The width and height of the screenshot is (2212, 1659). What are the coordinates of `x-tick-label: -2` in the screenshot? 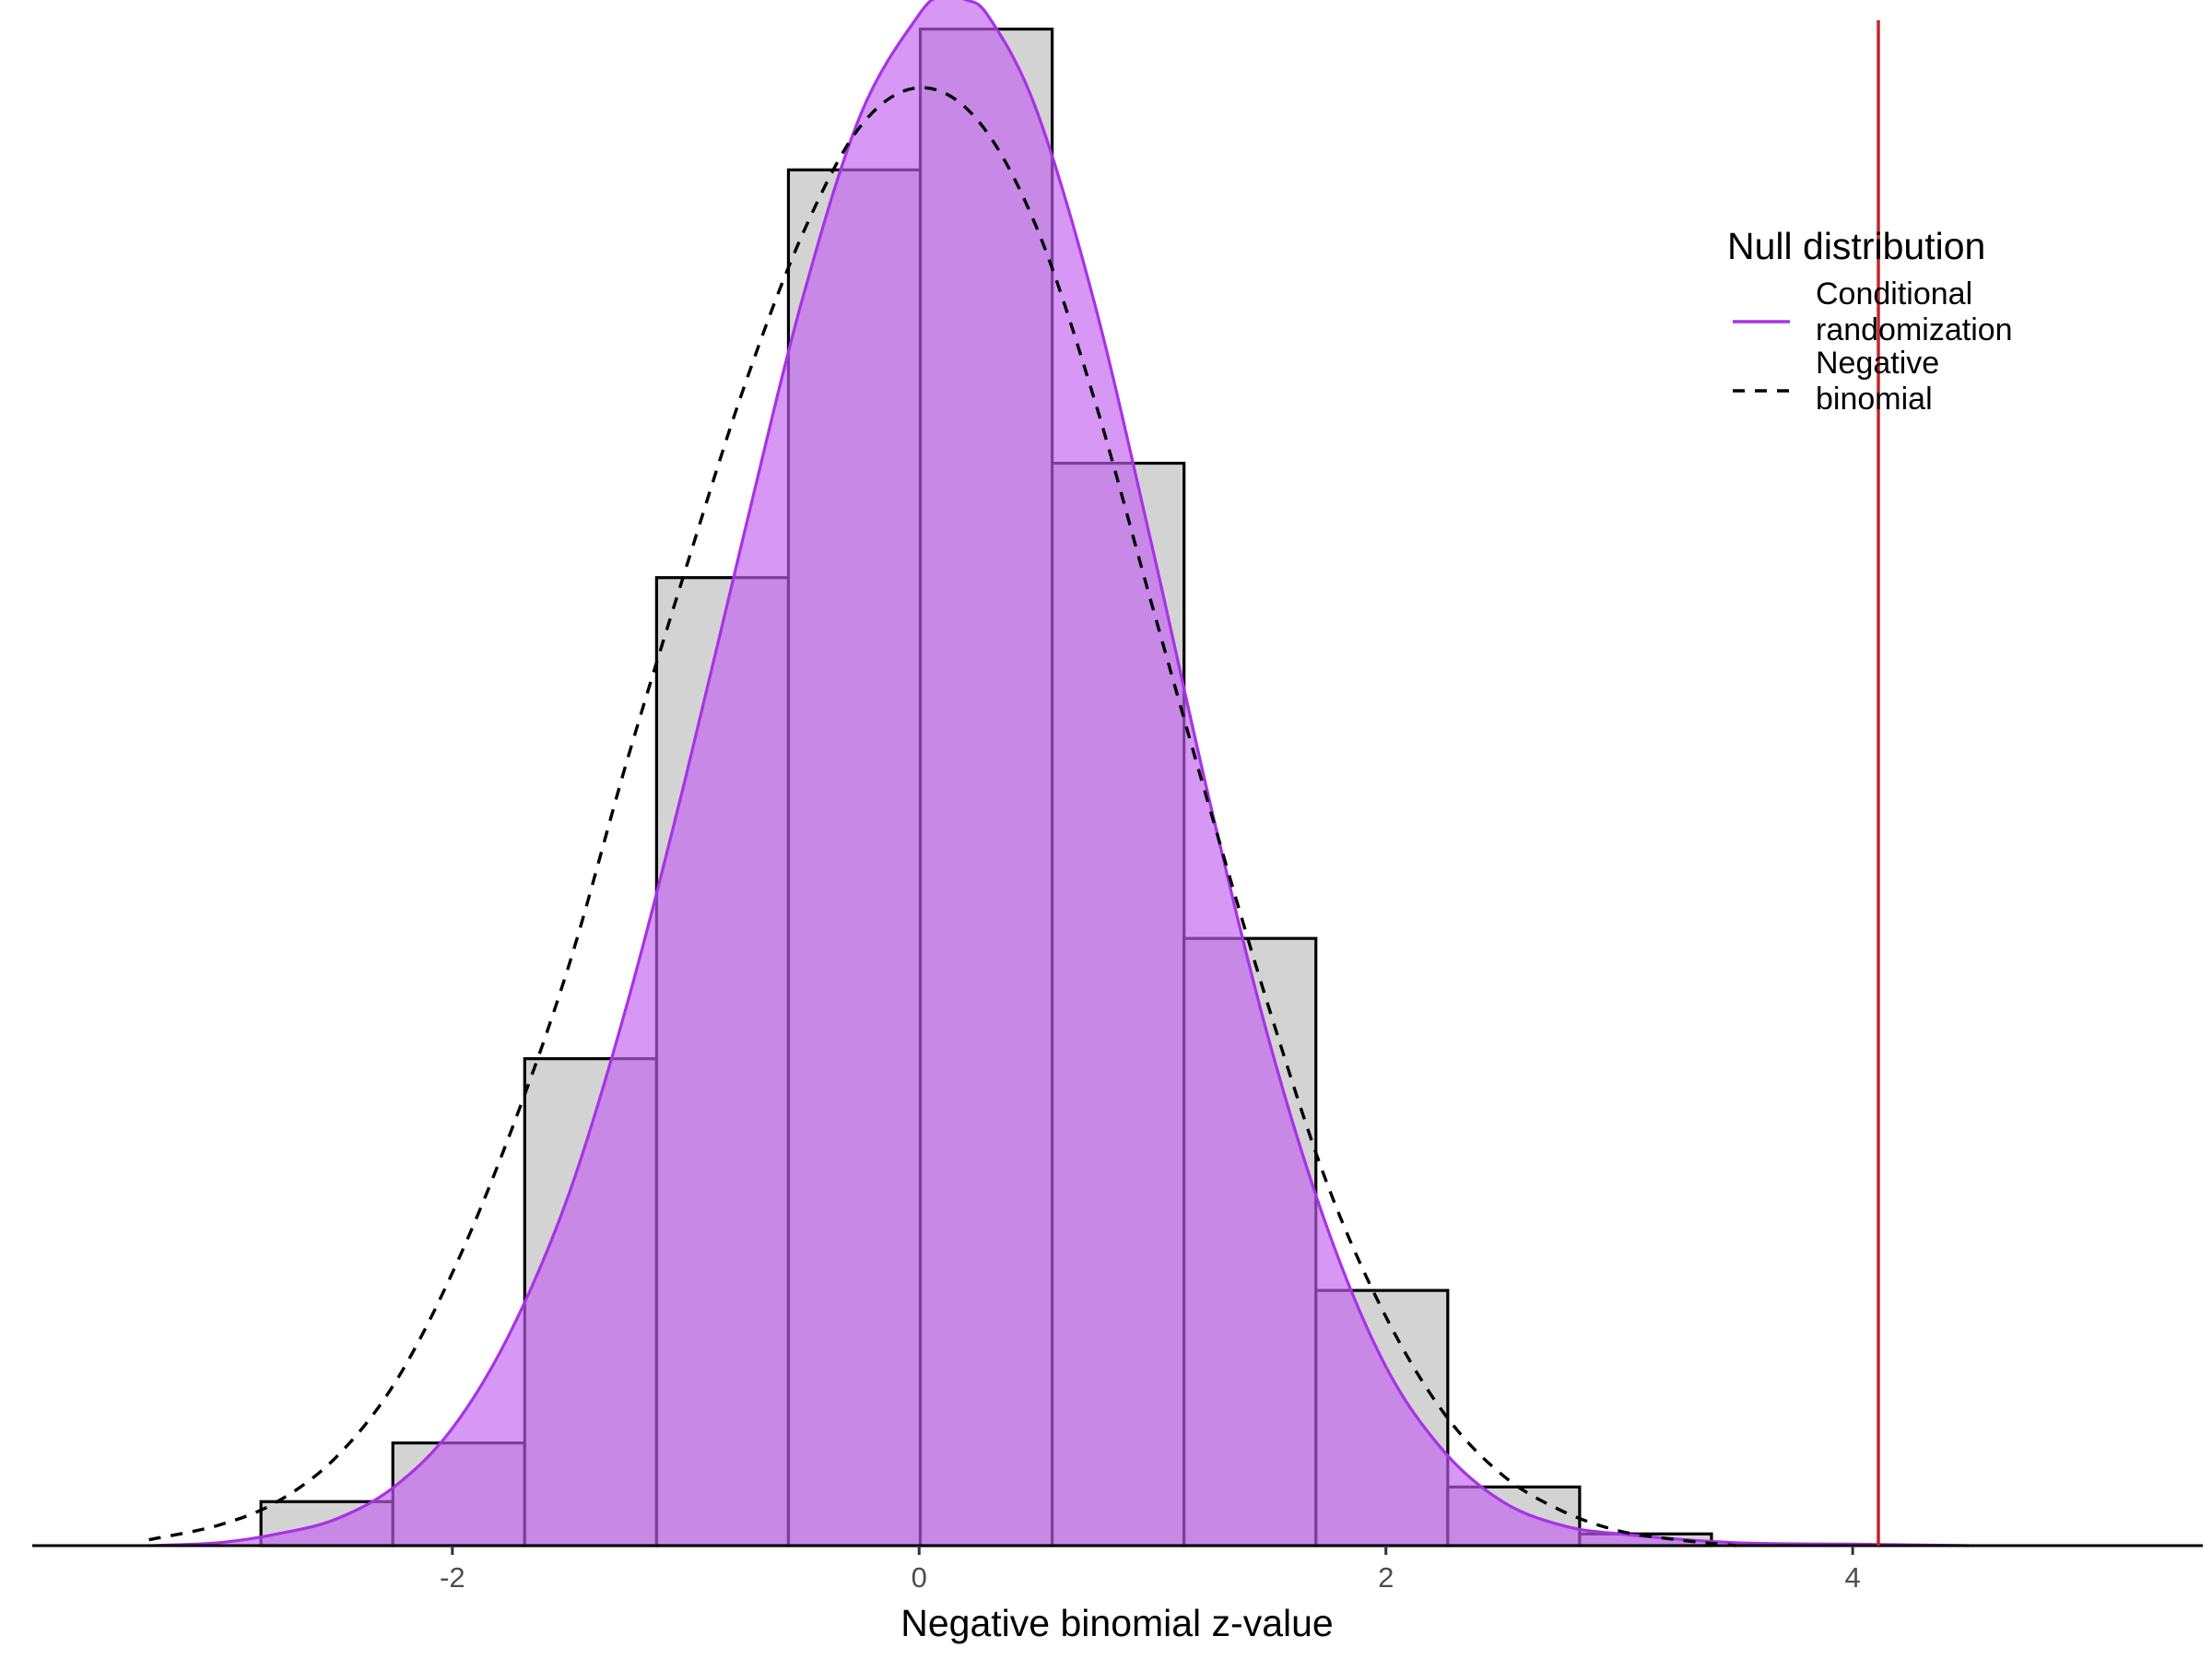 It's located at (452, 1577).